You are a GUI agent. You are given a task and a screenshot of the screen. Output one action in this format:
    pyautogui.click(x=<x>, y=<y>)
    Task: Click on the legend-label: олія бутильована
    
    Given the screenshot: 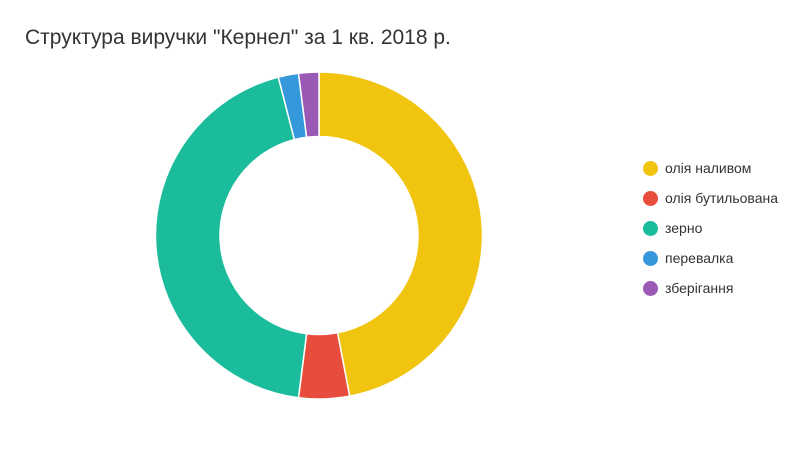 What is the action you would take?
    pyautogui.click(x=722, y=198)
    